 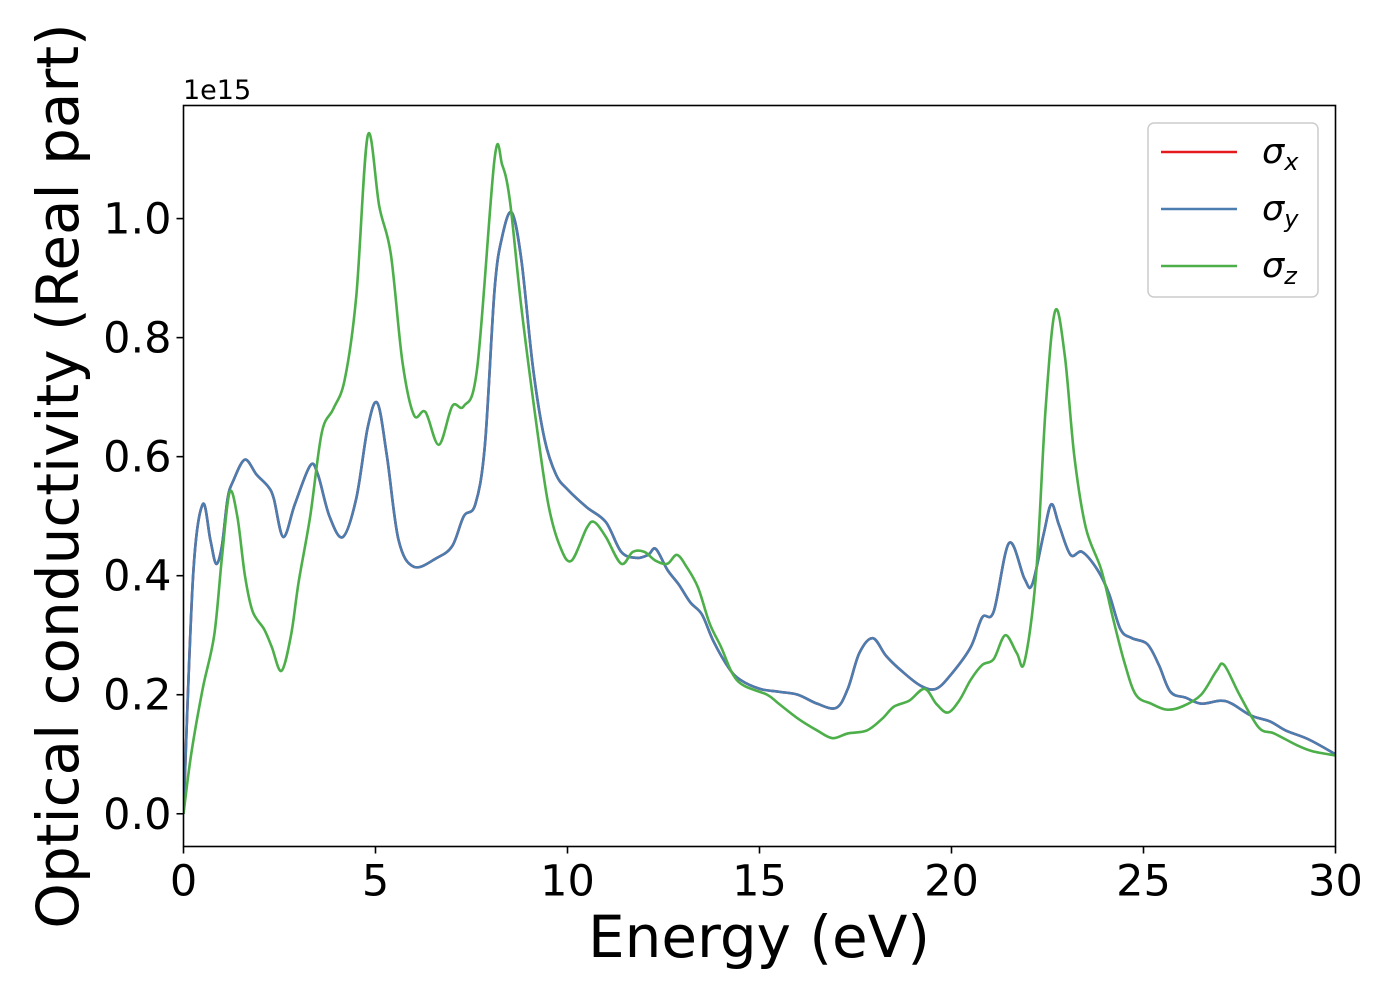 What do you see at coordinates (567, 882) in the screenshot?
I see `x-tick-label: 10` at bounding box center [567, 882].